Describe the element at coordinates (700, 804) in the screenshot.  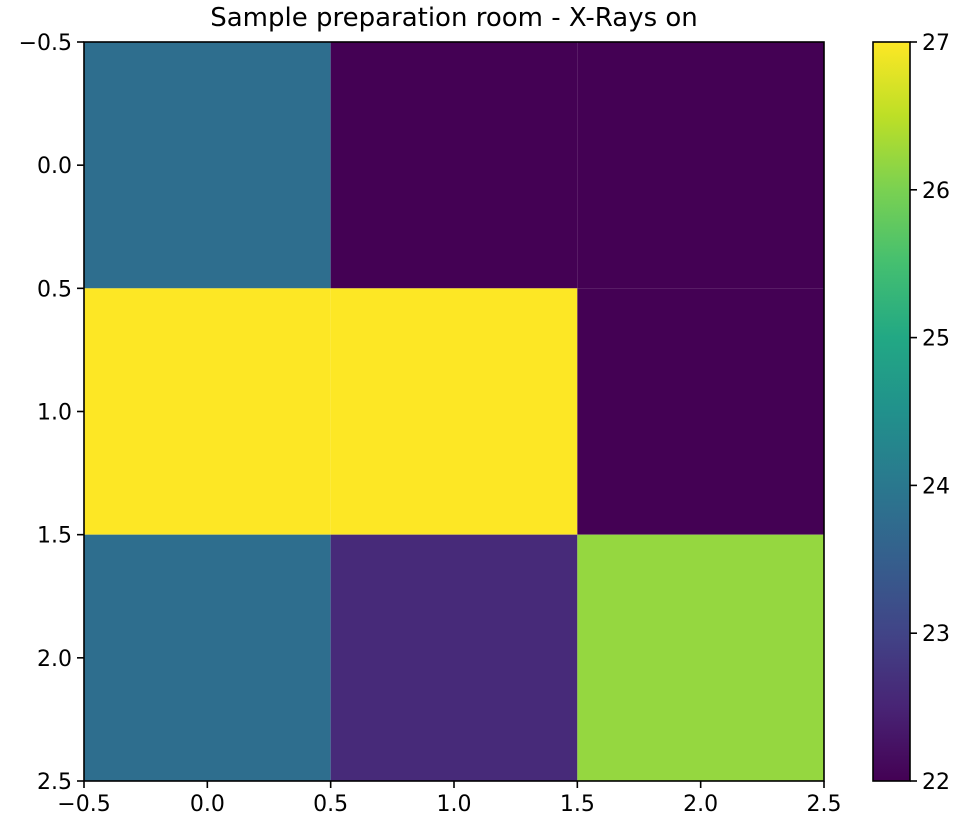
I see `x-tick-label: 2.0` at that location.